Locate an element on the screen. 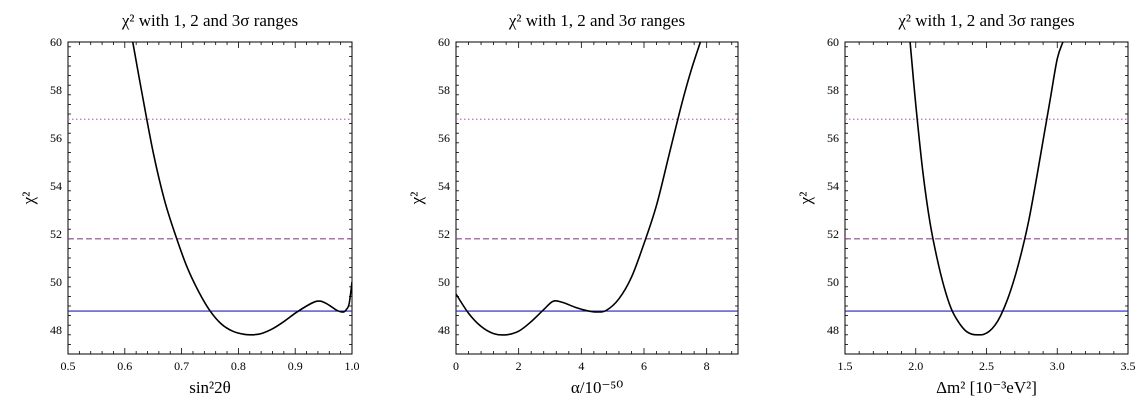 Image resolution: width=1146 pixels, height=407 pixels. x-tick-label: 2 is located at coordinates (519, 366).